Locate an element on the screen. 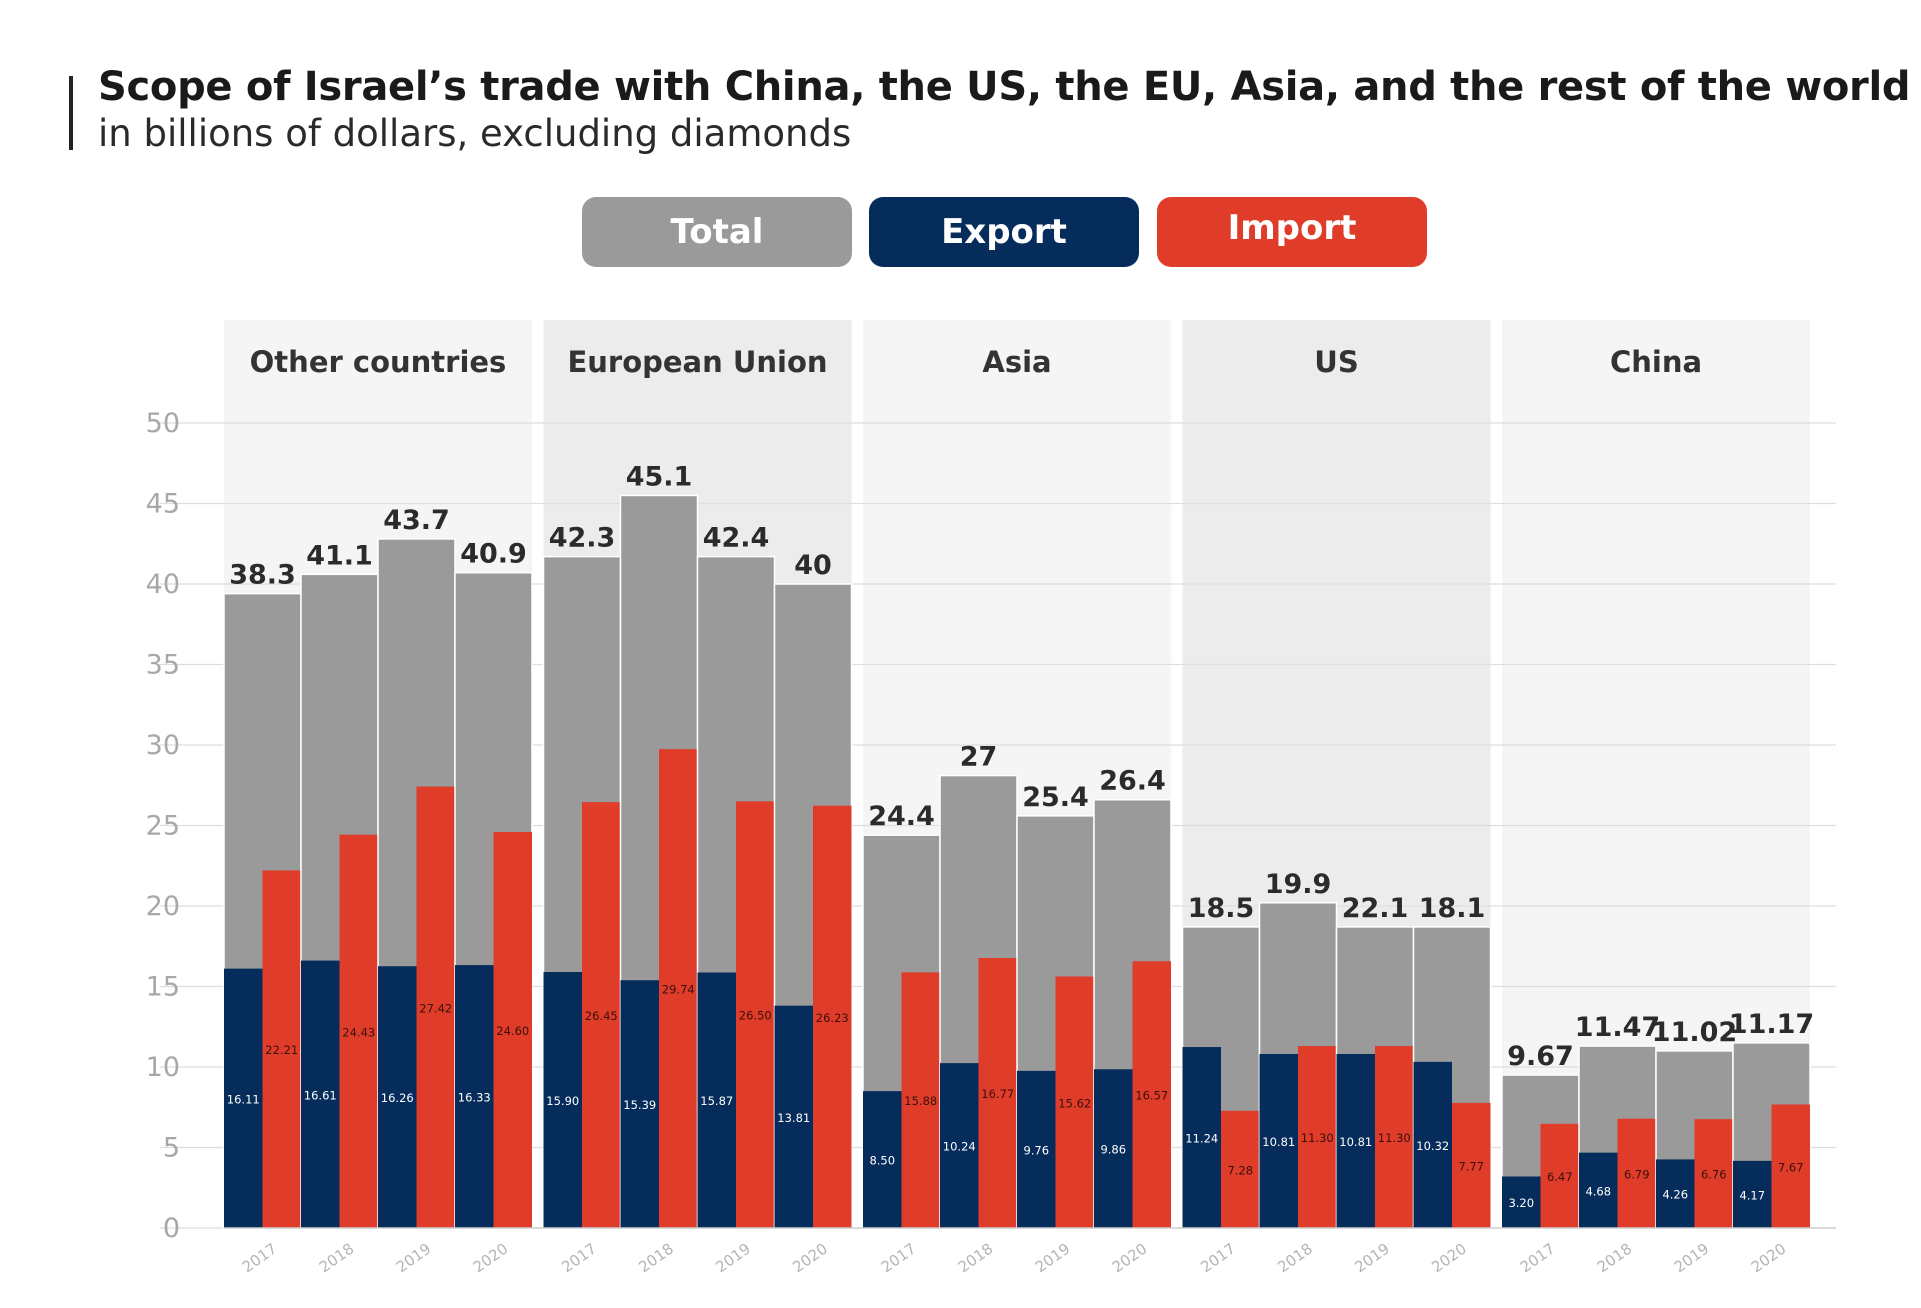 Image resolution: width=1921 pixels, height=1308 pixels. legend-total-button: Total is located at coordinates (717, 232).